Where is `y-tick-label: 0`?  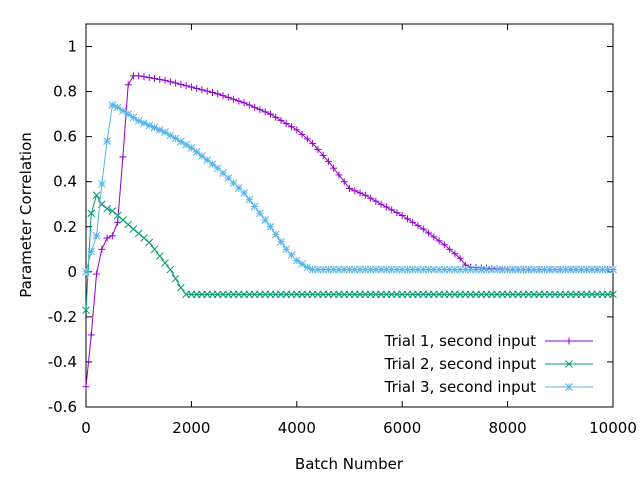
y-tick-label: 0 is located at coordinates (72, 272).